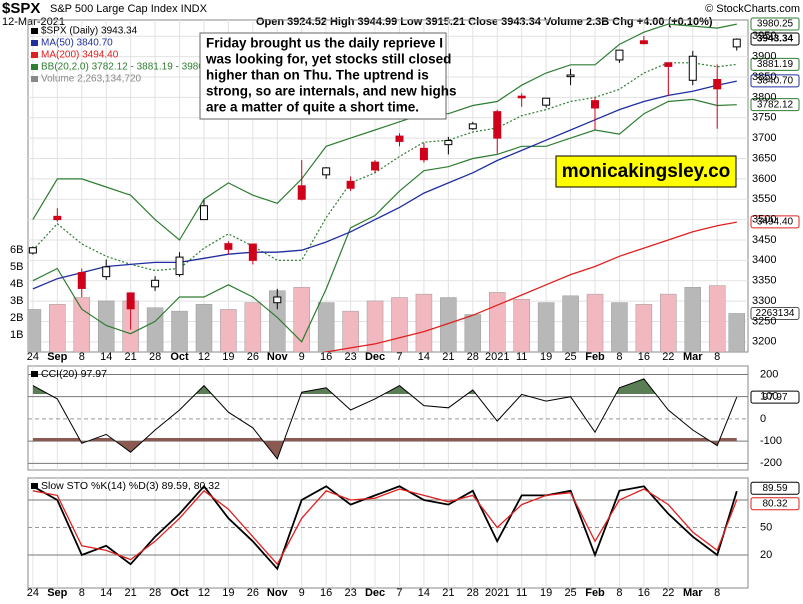 This screenshot has height=604, width=803. I want to click on volume-tick-label: 6B, so click(16, 250).